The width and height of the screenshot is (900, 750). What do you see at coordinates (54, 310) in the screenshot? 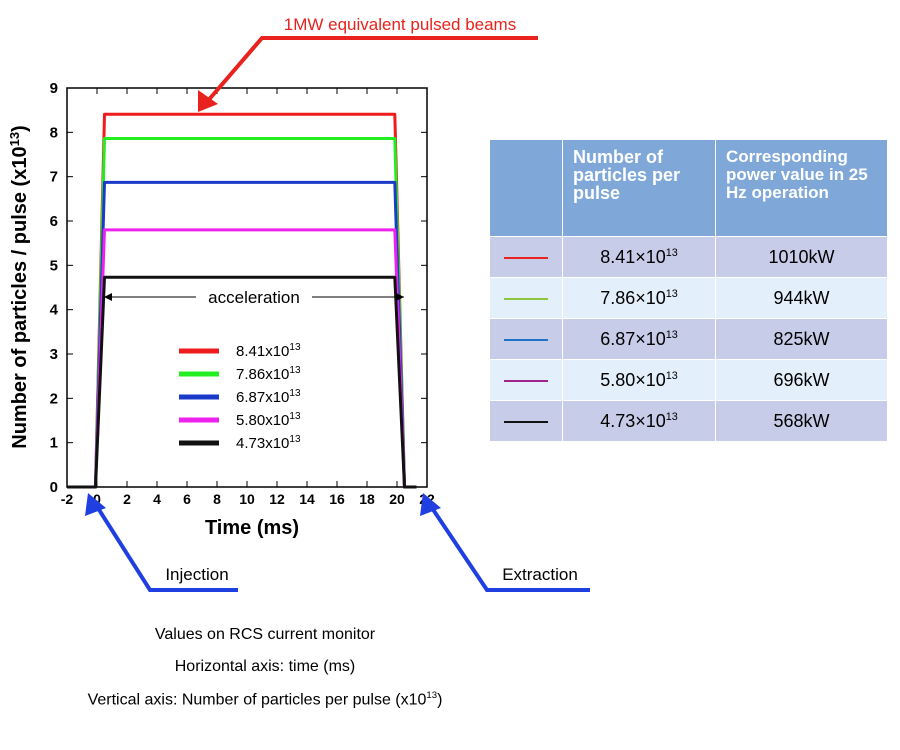
I see `y-tick-label: 4` at bounding box center [54, 310].